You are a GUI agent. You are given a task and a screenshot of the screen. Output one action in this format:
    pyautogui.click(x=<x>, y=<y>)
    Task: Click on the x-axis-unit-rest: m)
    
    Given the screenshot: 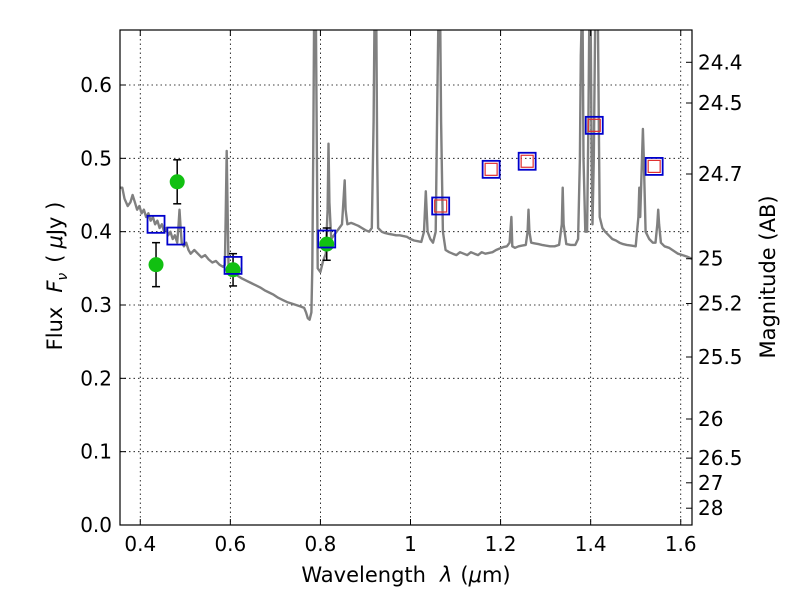 What is the action you would take?
    pyautogui.click(x=496, y=575)
    